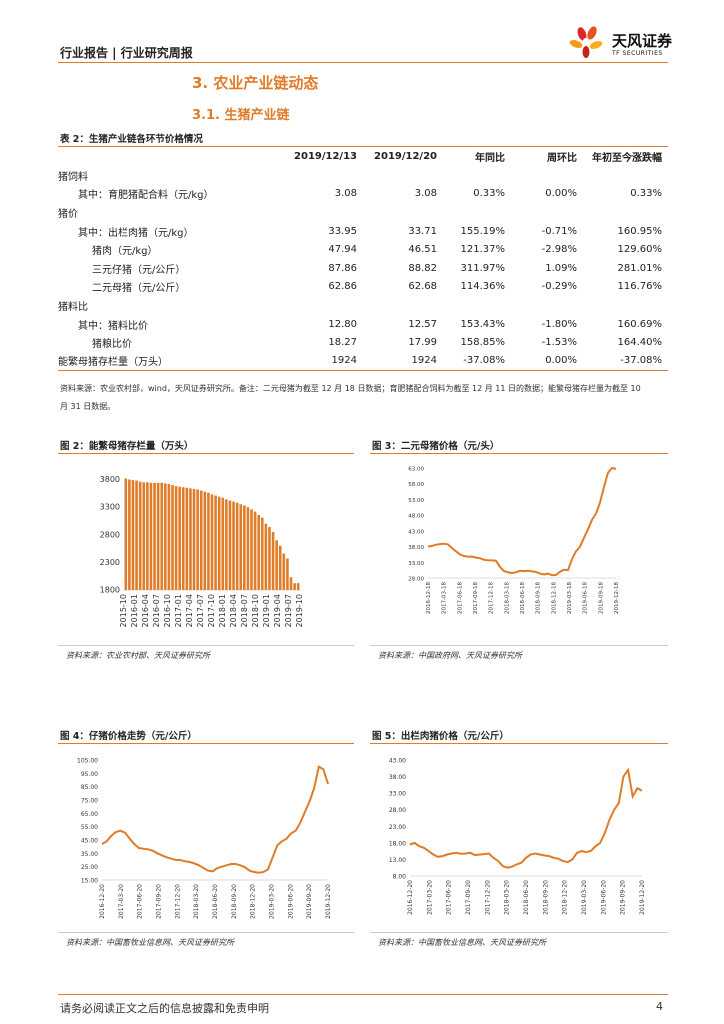 The image size is (724, 1024). Describe the element at coordinates (642, 41) in the screenshot. I see `logo-cn-text: 天风证券` at that location.